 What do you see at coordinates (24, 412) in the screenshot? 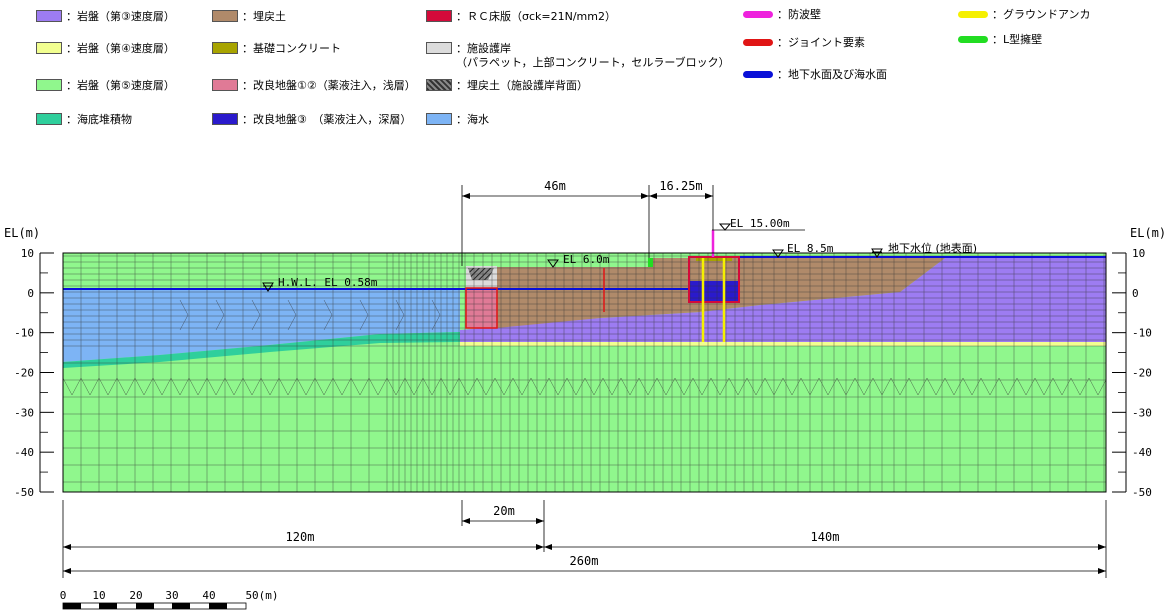
I see `axis-tick-label: -30` at bounding box center [24, 412].